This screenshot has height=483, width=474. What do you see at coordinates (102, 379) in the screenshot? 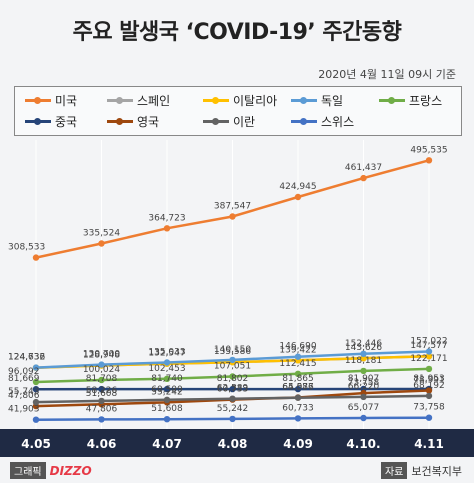
I see `data-label: 81,708` at bounding box center [102, 379].